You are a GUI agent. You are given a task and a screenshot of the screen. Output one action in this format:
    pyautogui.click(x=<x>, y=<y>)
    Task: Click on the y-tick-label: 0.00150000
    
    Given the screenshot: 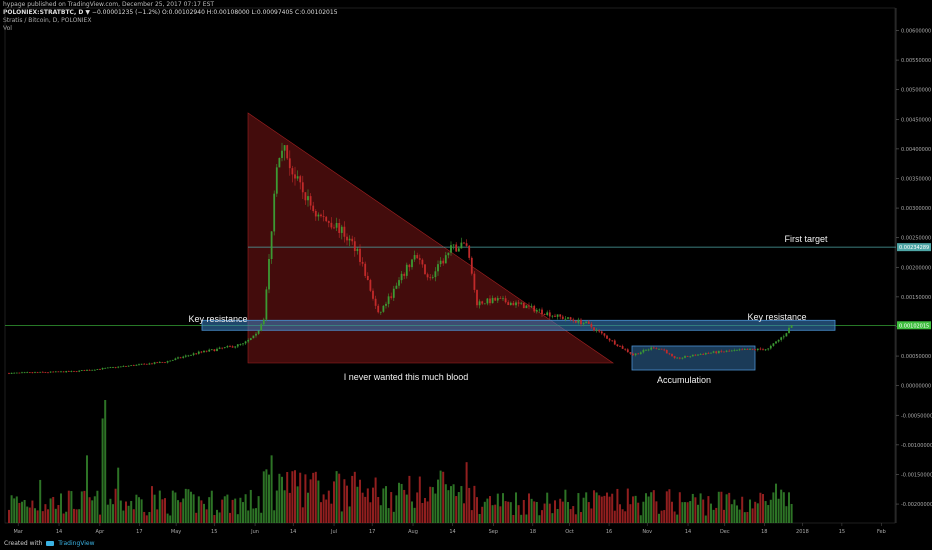 What is the action you would take?
    pyautogui.click(x=916, y=298)
    